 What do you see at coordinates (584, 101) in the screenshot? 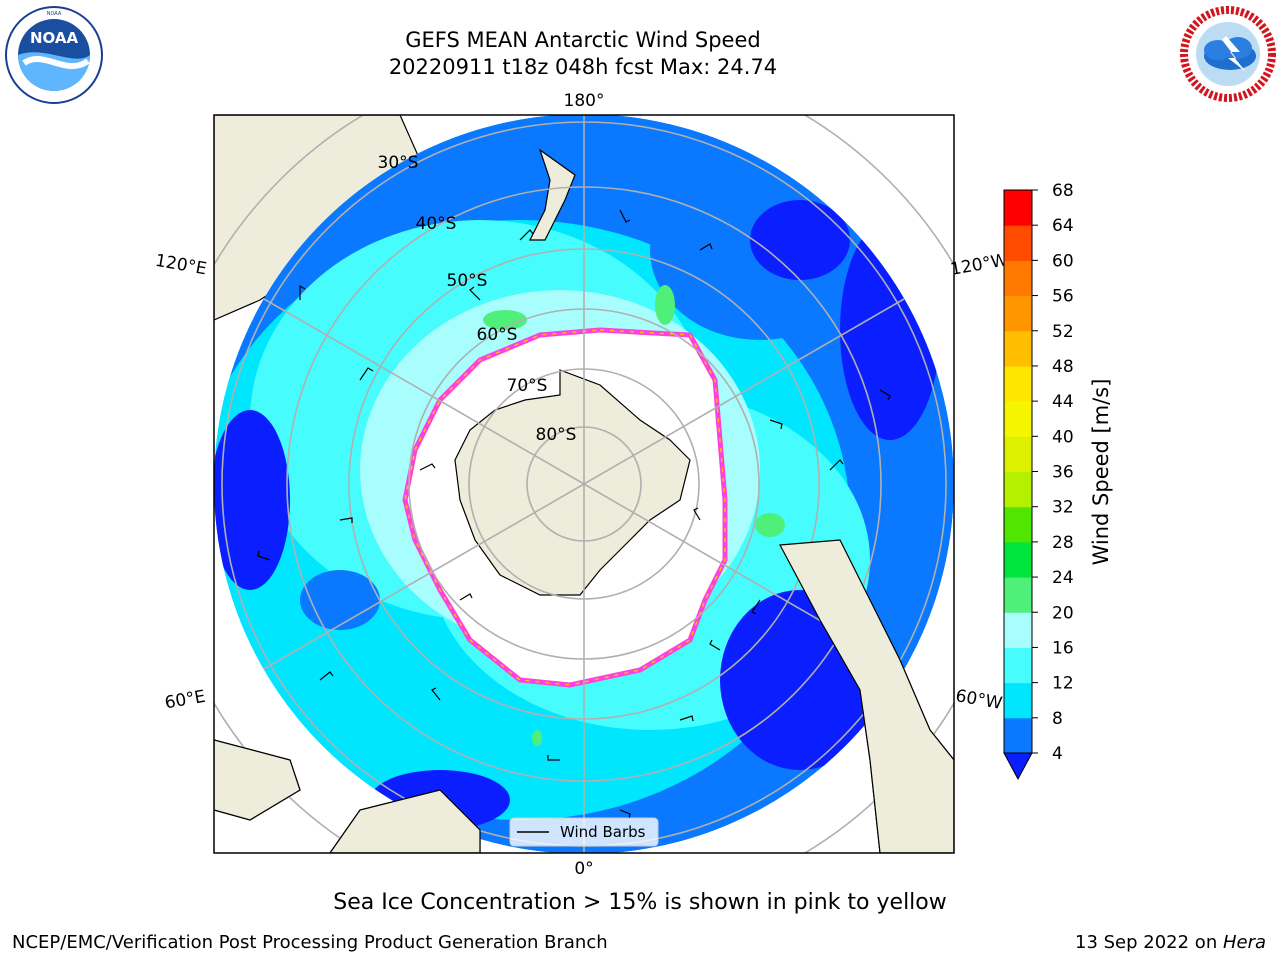
I see `lon-label-180: 180°` at bounding box center [584, 101].